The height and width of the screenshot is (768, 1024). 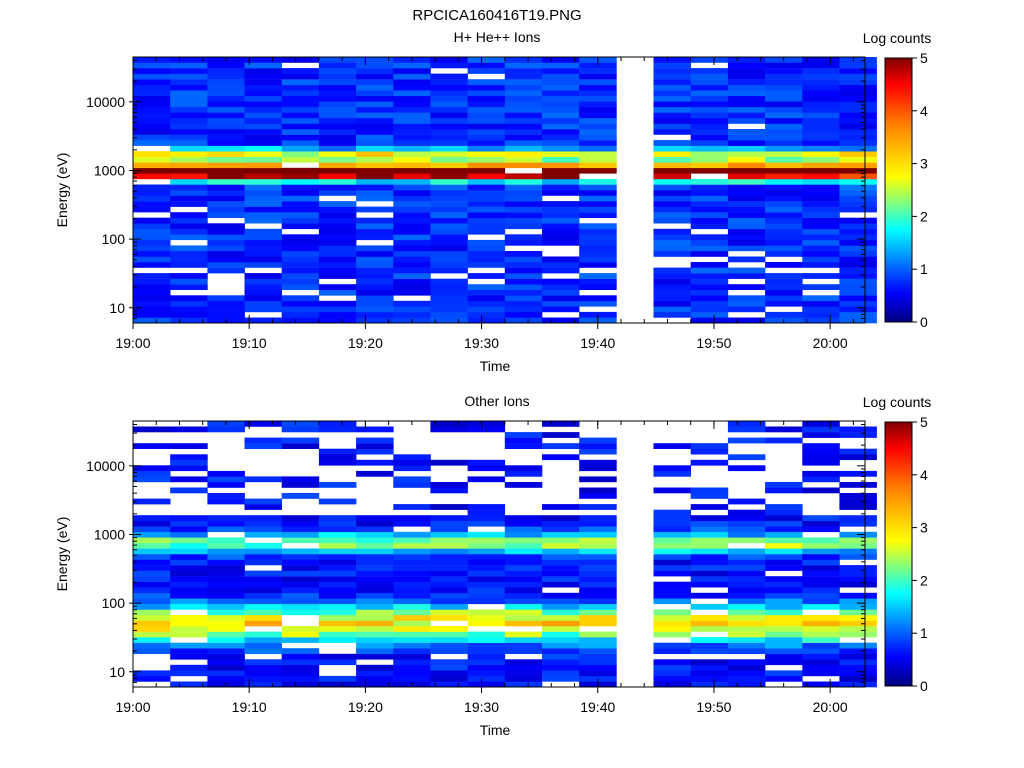 What do you see at coordinates (924, 475) in the screenshot?
I see `colorbar-tick-label: 4` at bounding box center [924, 475].